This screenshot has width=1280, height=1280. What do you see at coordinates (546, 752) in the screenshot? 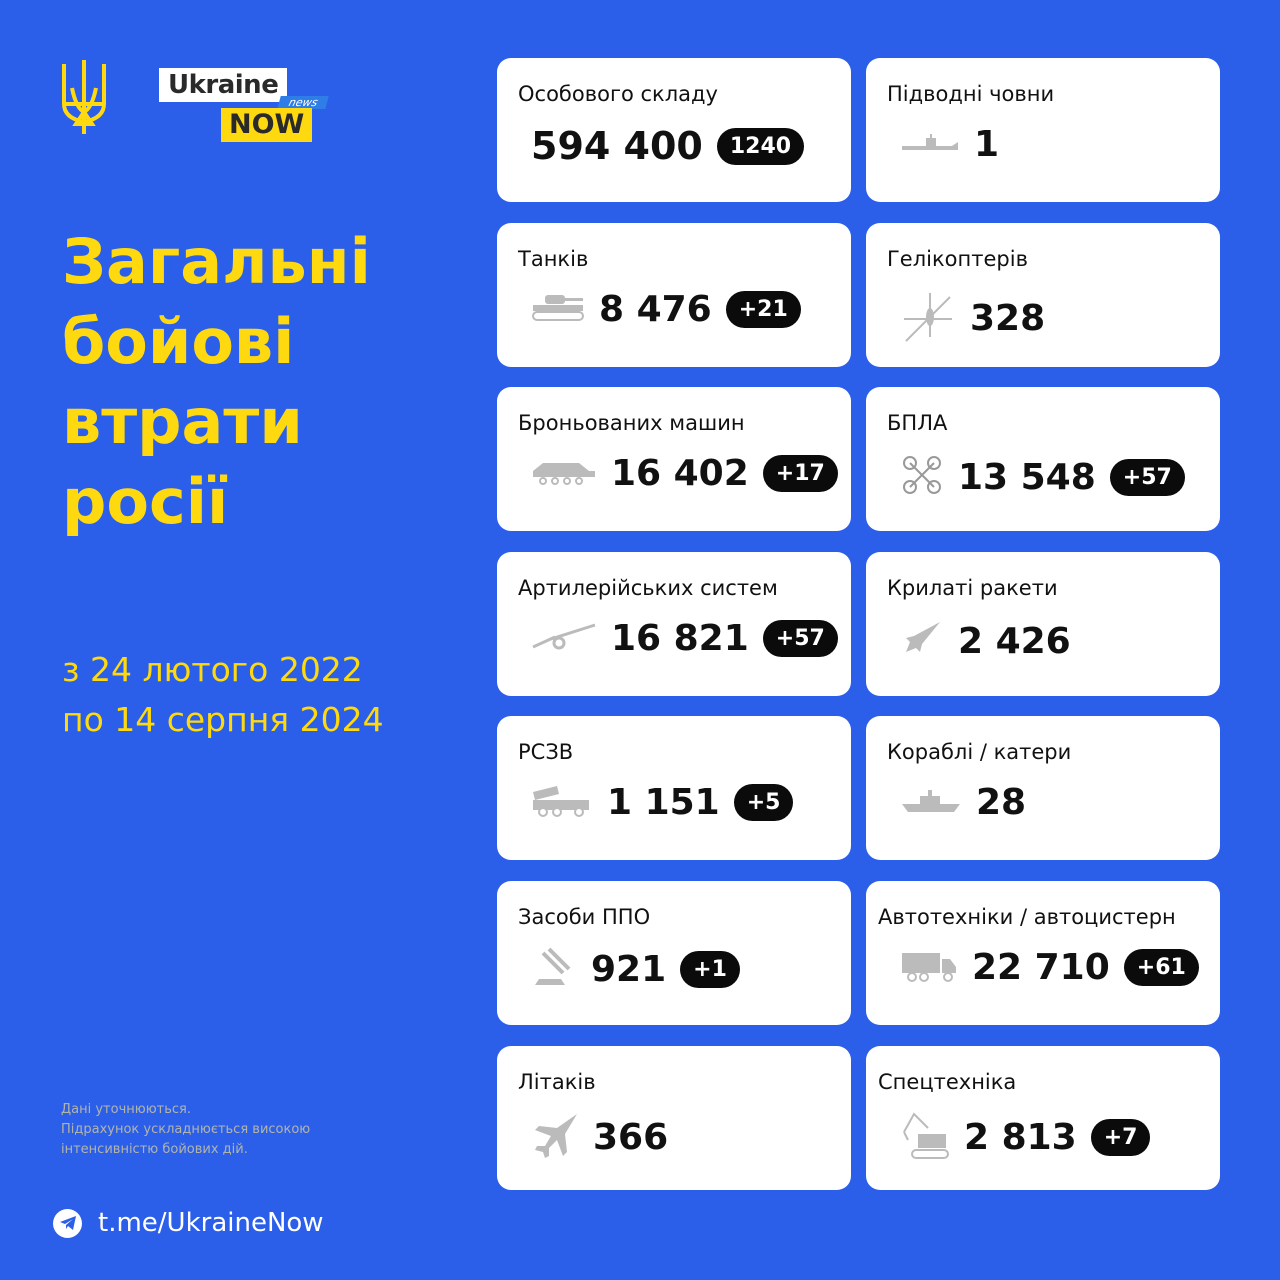
I see `stat-label: РСЗВ` at bounding box center [546, 752].